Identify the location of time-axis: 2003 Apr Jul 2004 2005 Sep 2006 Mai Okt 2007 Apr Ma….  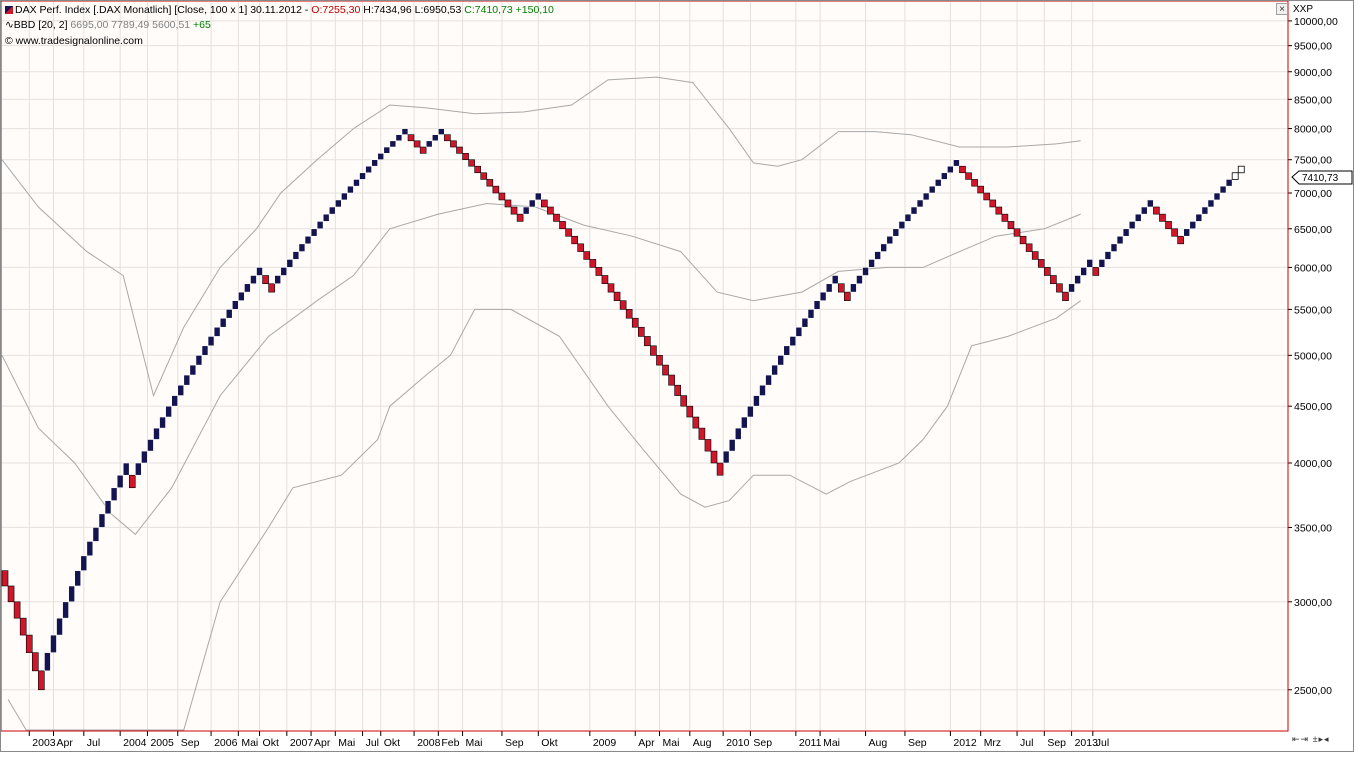
(645, 739).